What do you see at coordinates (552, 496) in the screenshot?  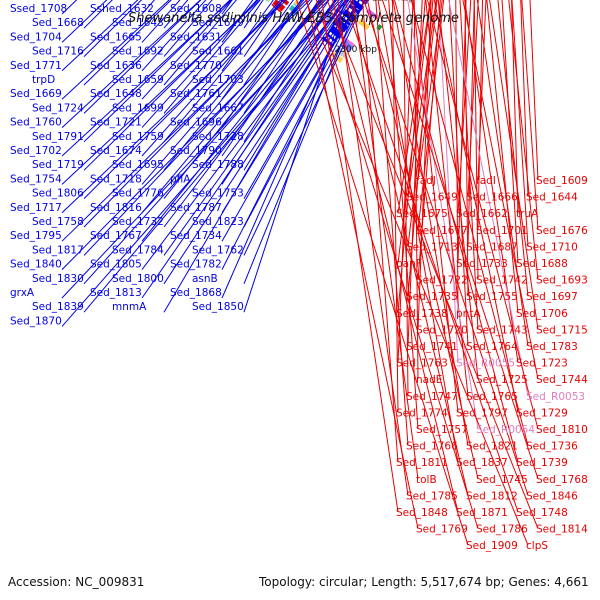 I see `reverse-gene-label: Sed_1846` at bounding box center [552, 496].